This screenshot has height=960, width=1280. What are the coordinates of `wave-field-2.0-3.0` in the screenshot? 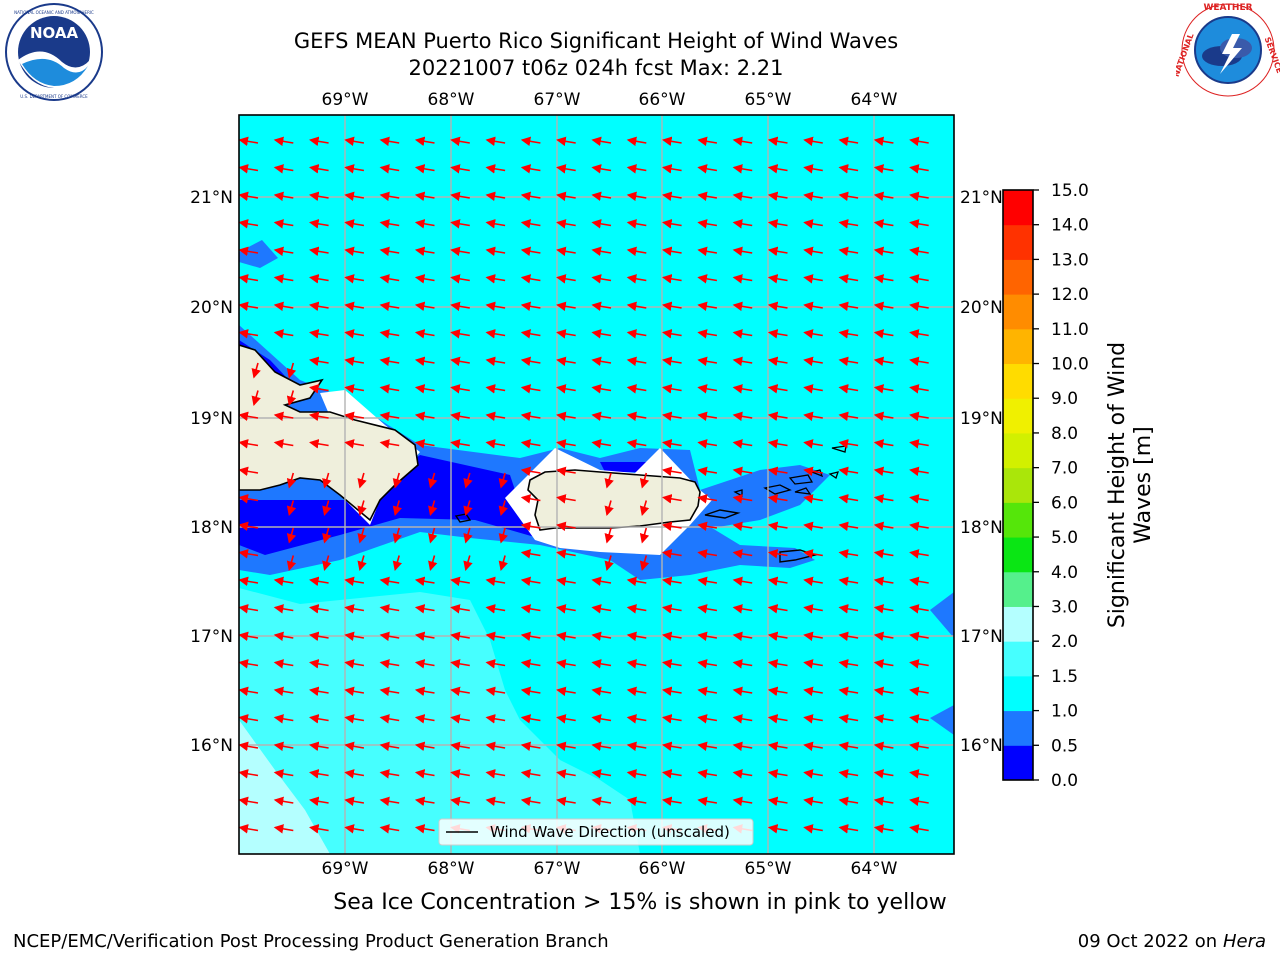 It's located at (284, 787).